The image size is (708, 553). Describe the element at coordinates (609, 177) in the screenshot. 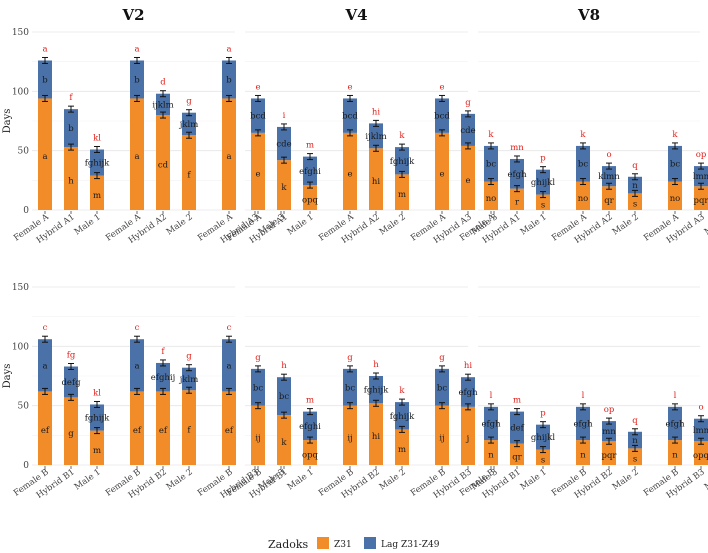

I see `bar-upper-label: klmn` at that location.